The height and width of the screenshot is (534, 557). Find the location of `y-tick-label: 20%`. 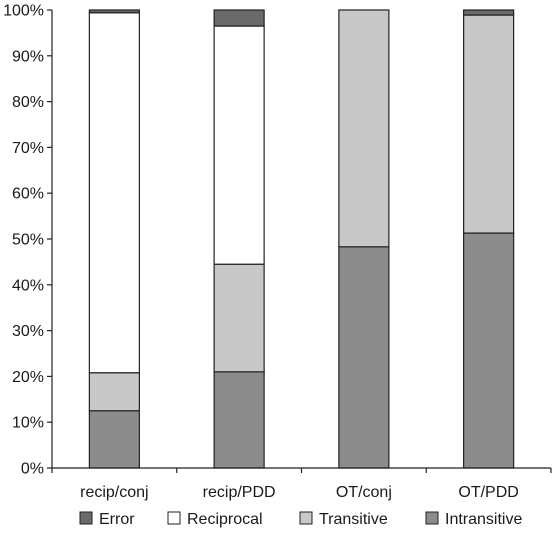

y-tick-label: 20% is located at coordinates (28, 377).